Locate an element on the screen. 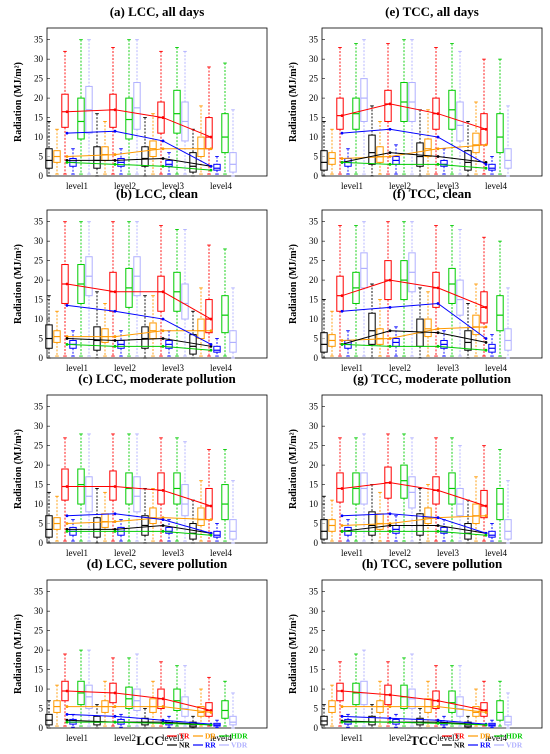 Image resolution: width=550 pixels, height=754 pixels. legend-label-RR: RR is located at coordinates (210, 745).